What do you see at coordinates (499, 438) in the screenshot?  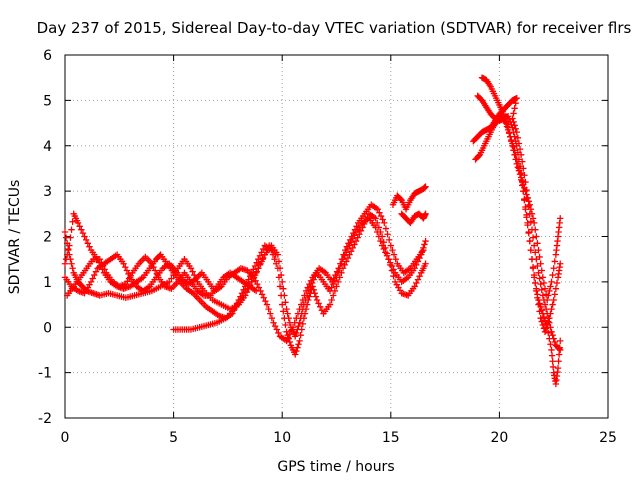 I see `x-tick-label: 20` at bounding box center [499, 438].